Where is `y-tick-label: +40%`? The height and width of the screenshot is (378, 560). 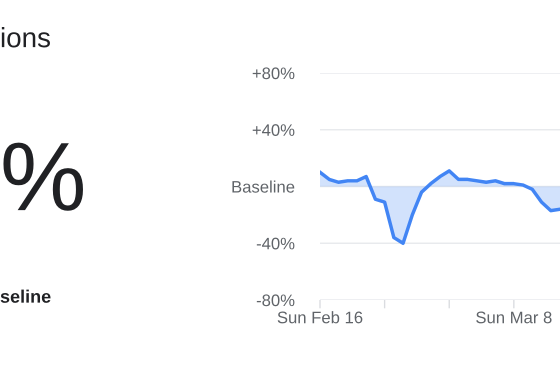 y-tick-label: +40% is located at coordinates (273, 130).